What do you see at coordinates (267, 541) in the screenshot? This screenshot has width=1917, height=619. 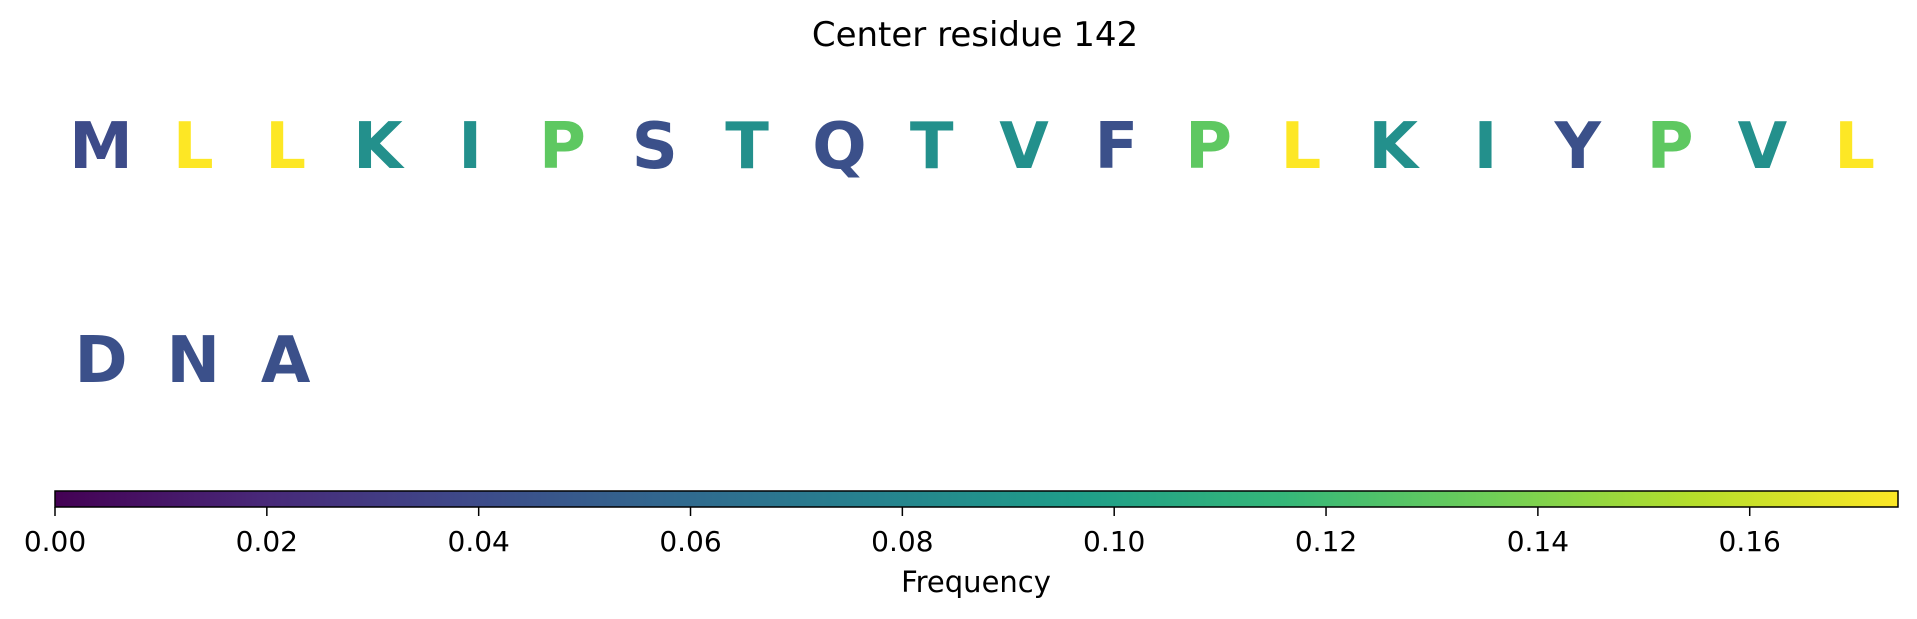 I see `colorbar-tick-label: 0.02` at bounding box center [267, 541].